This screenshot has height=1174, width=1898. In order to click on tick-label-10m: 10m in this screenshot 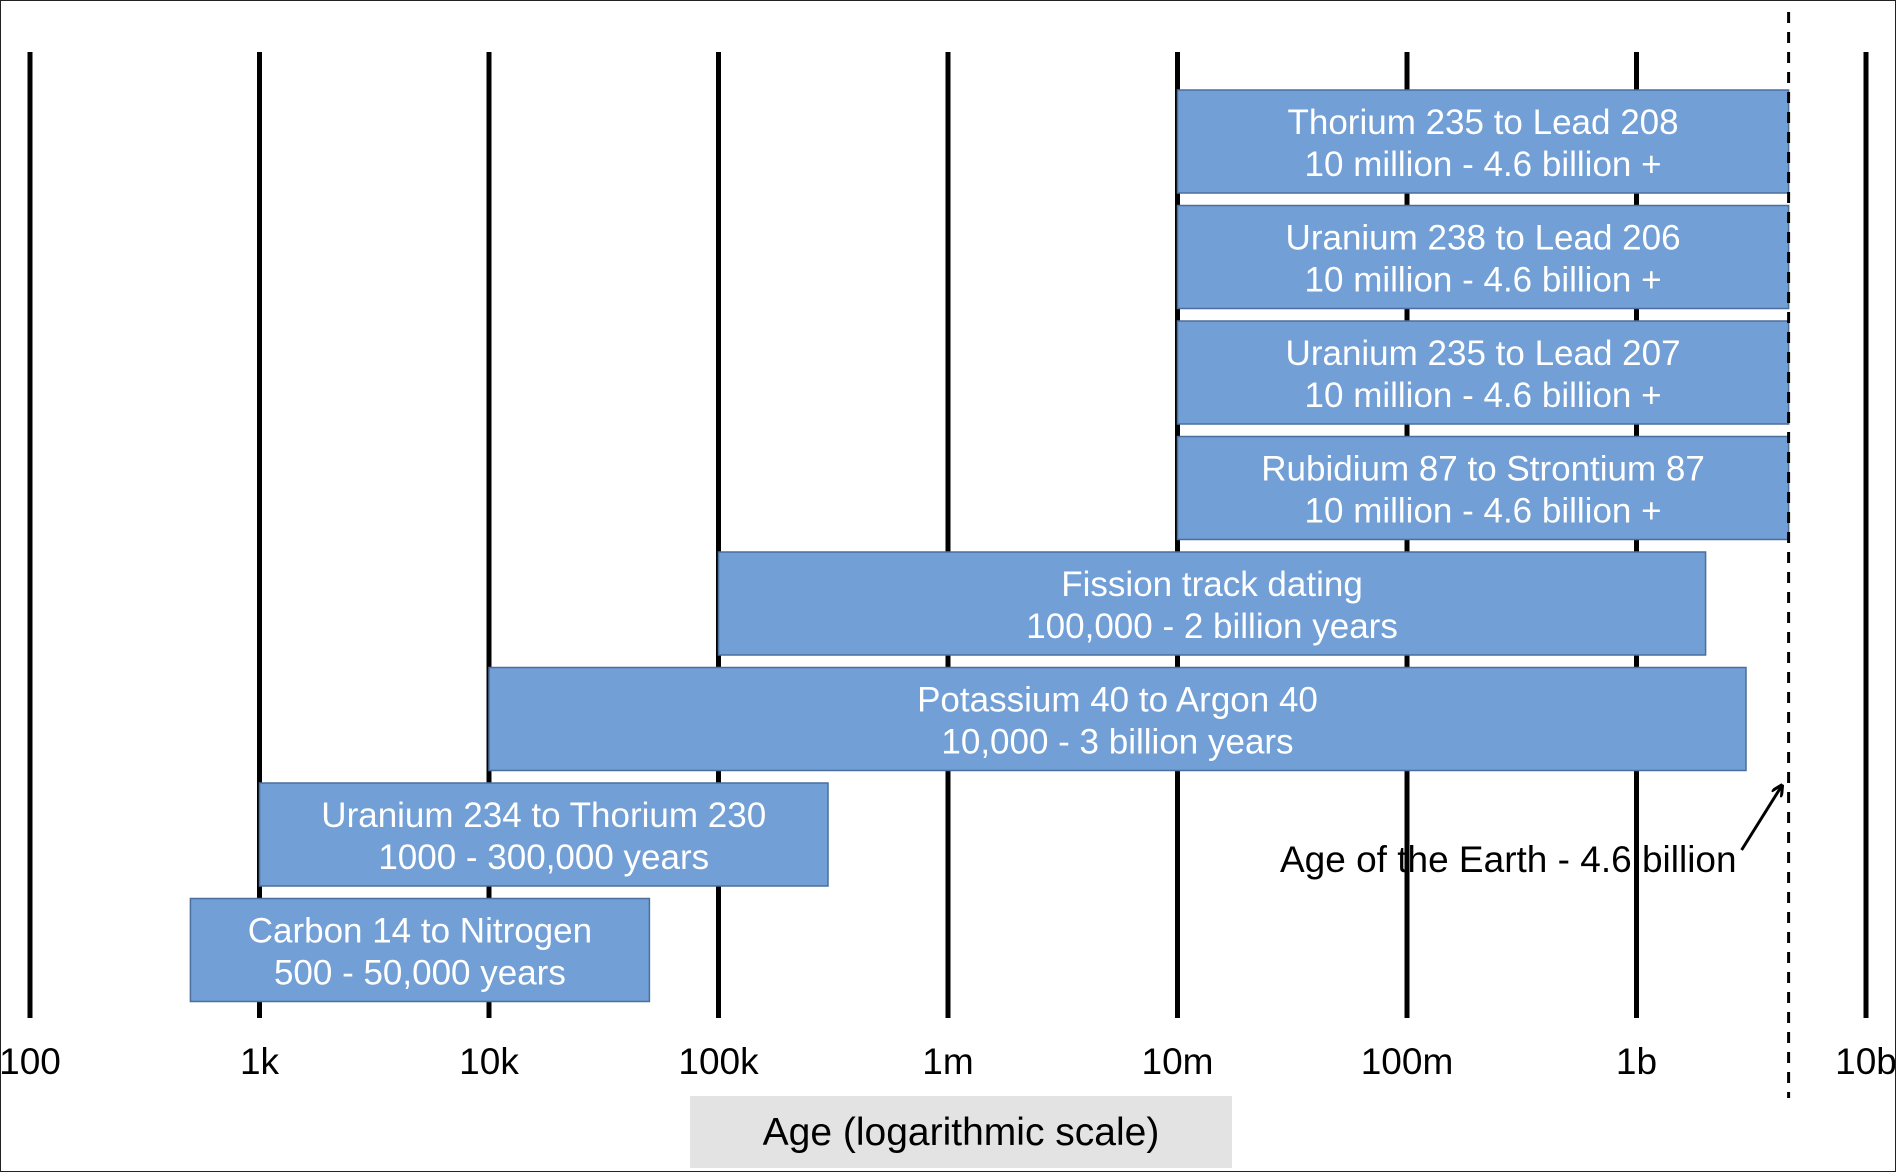, I will do `click(1178, 1061)`.